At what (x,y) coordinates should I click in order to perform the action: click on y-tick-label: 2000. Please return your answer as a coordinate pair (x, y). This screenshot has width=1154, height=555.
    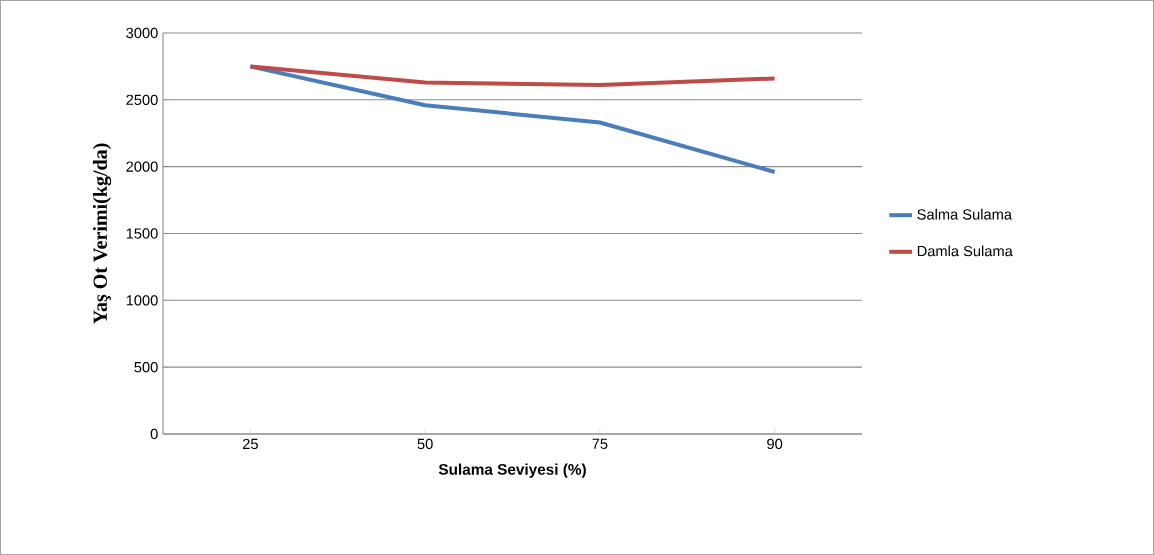
    Looking at the image, I should click on (142, 166).